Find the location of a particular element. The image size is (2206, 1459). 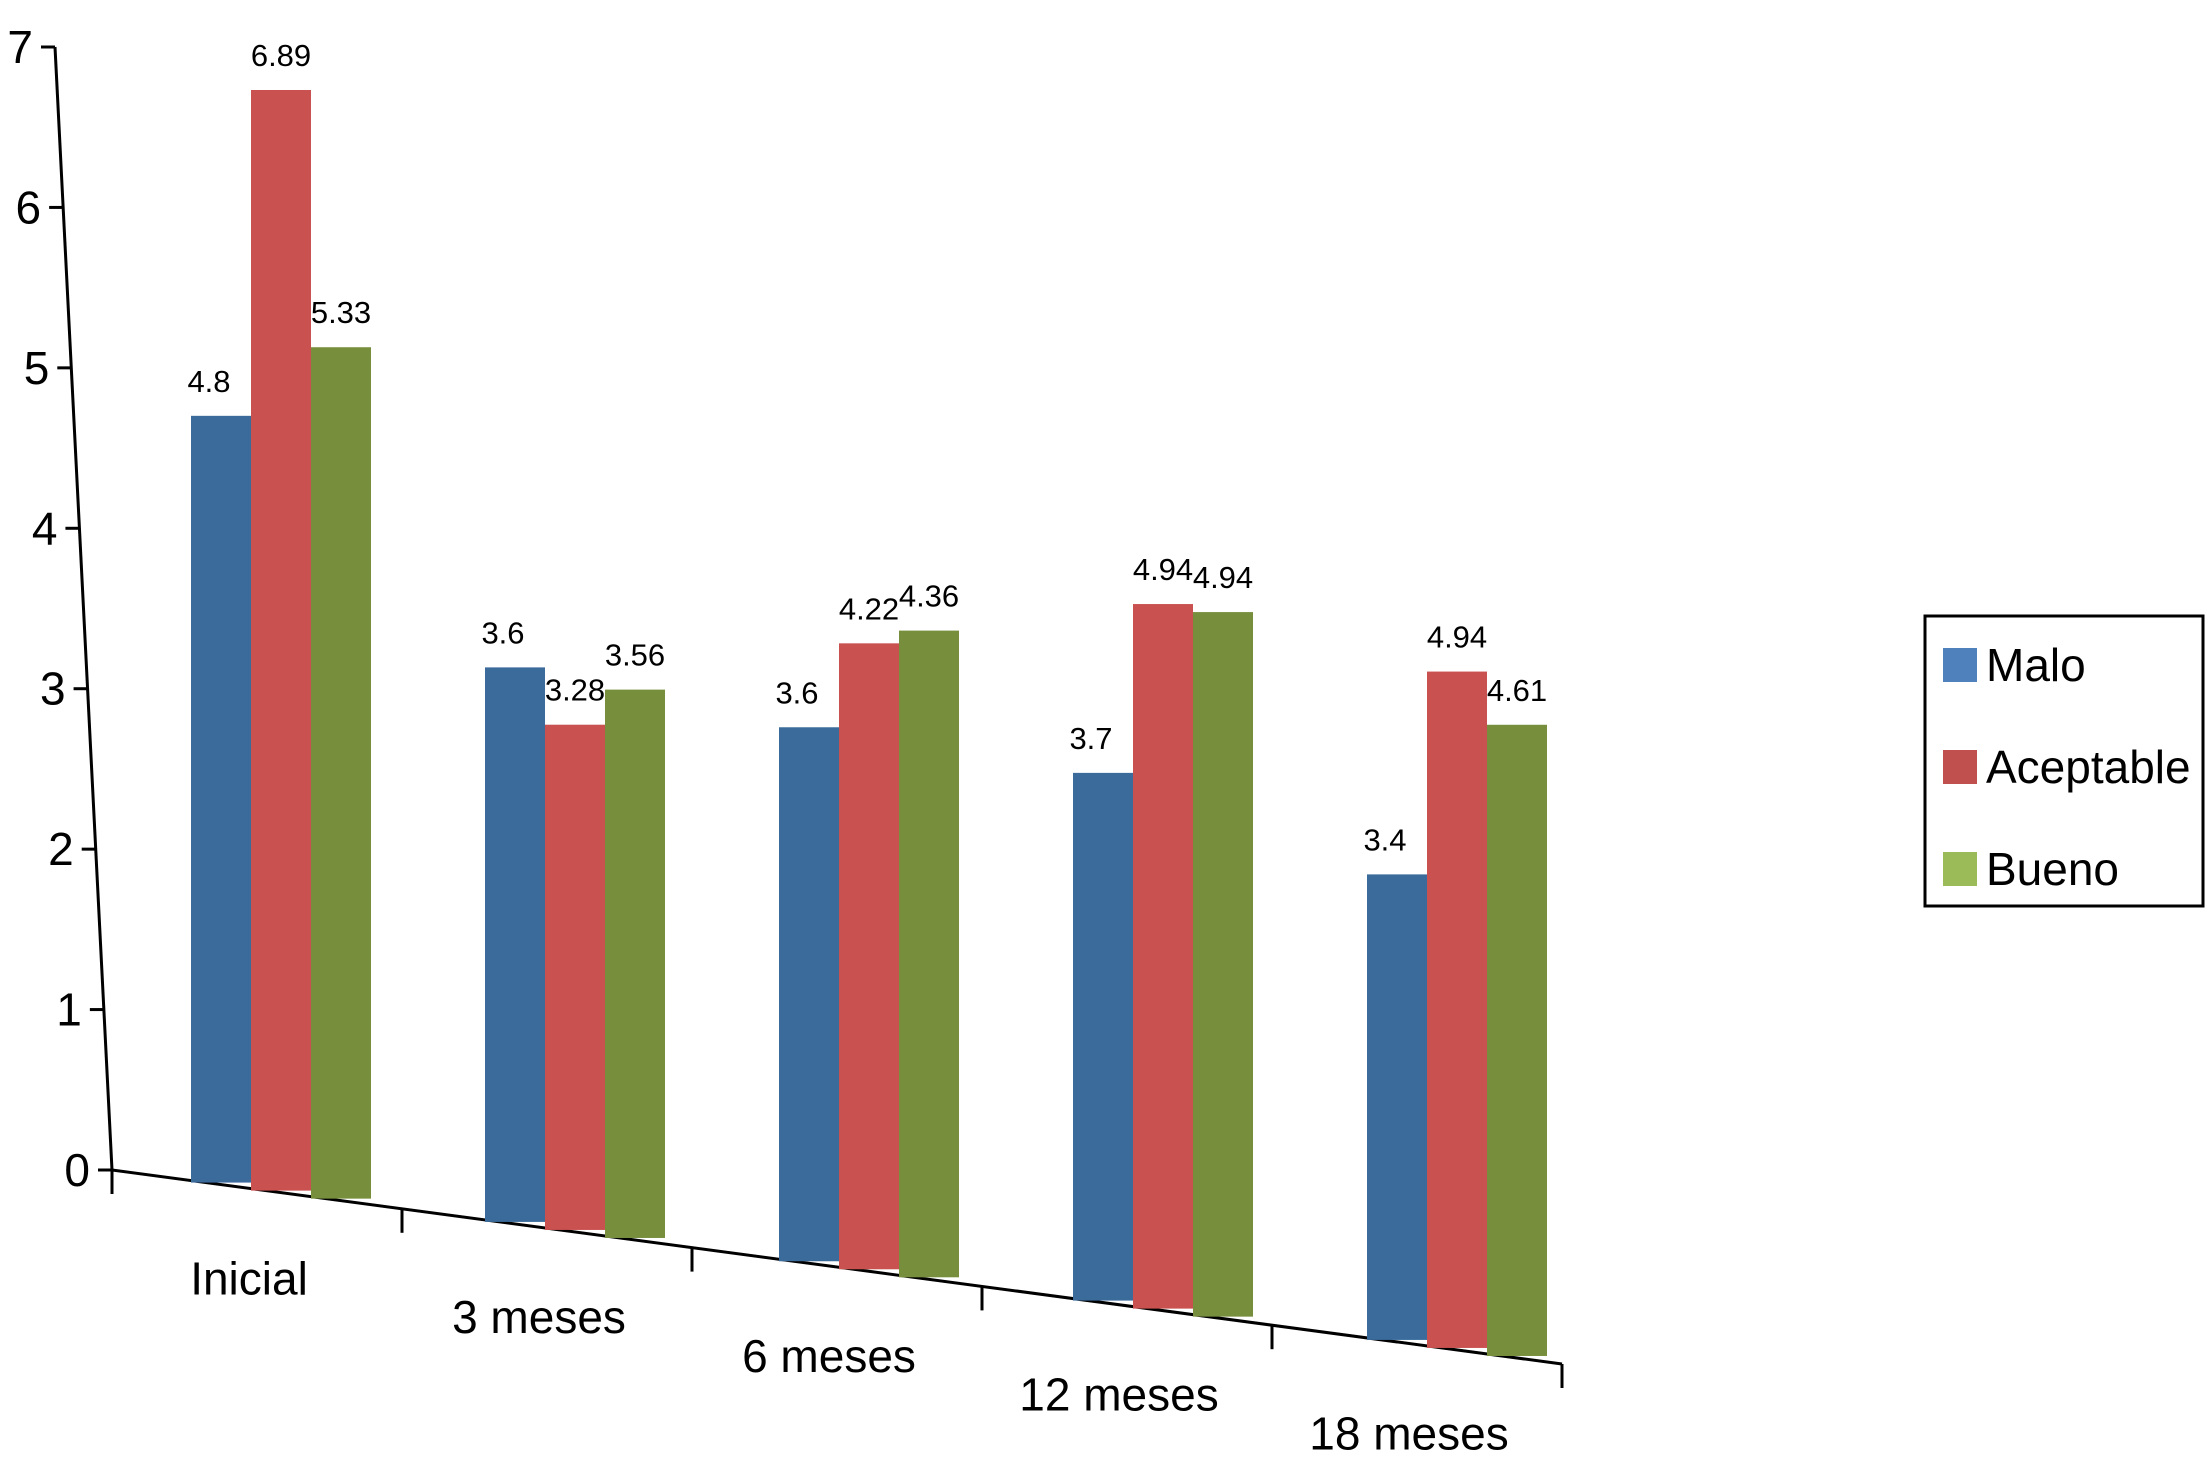

data-label: 4.36 is located at coordinates (929, 596).